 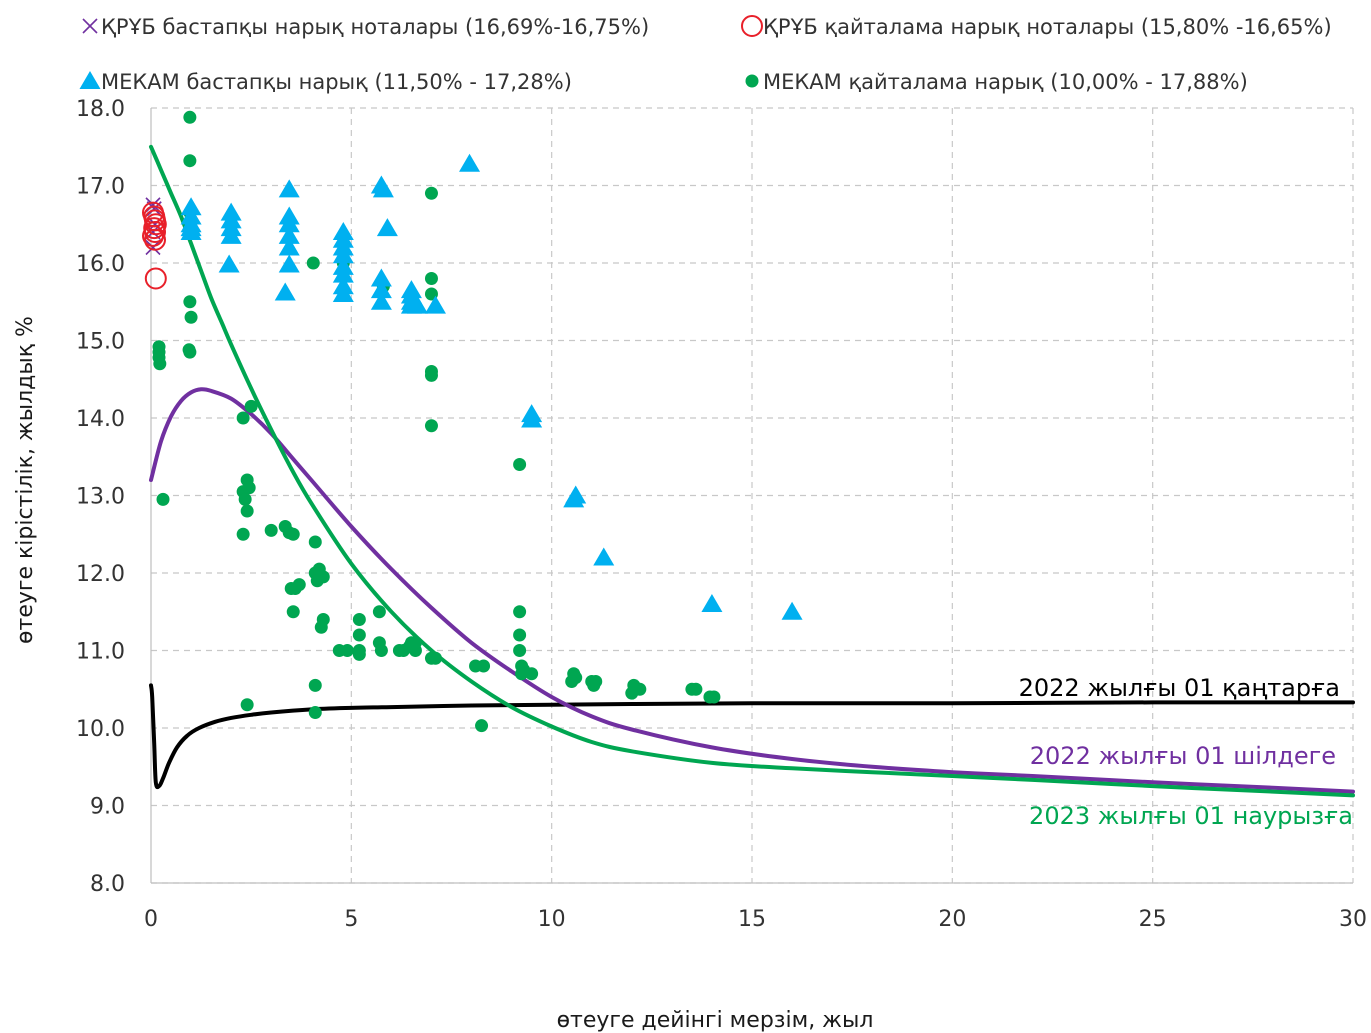 I want to click on x-tick-label: 30, so click(x=1353, y=919).